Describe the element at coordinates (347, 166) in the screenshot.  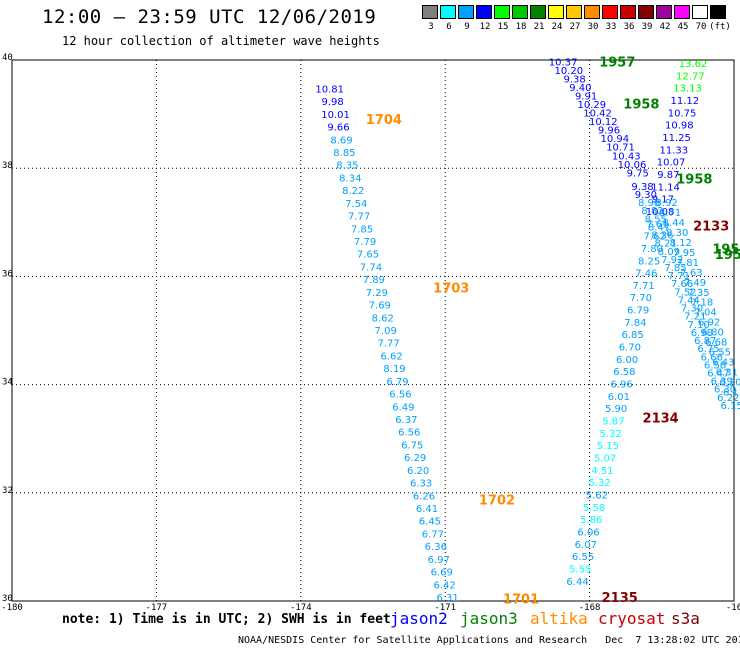
I see `swh-value: 8.35` at that location.